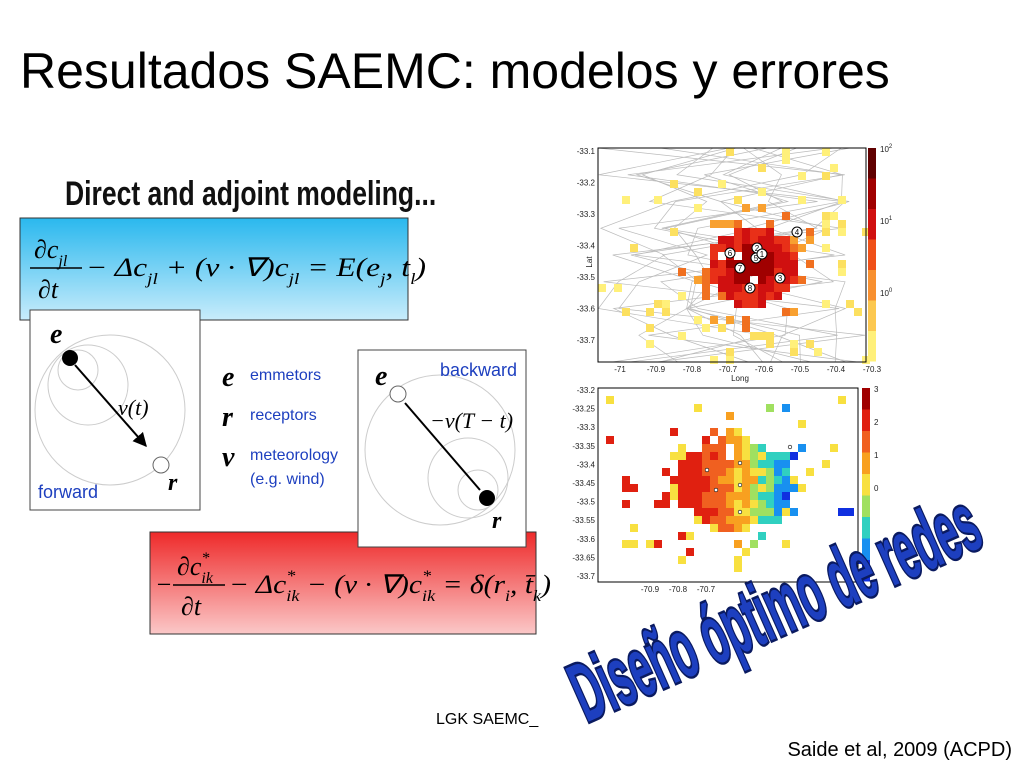  Describe the element at coordinates (398, 394) in the screenshot. I see `receptor-dot` at that location.